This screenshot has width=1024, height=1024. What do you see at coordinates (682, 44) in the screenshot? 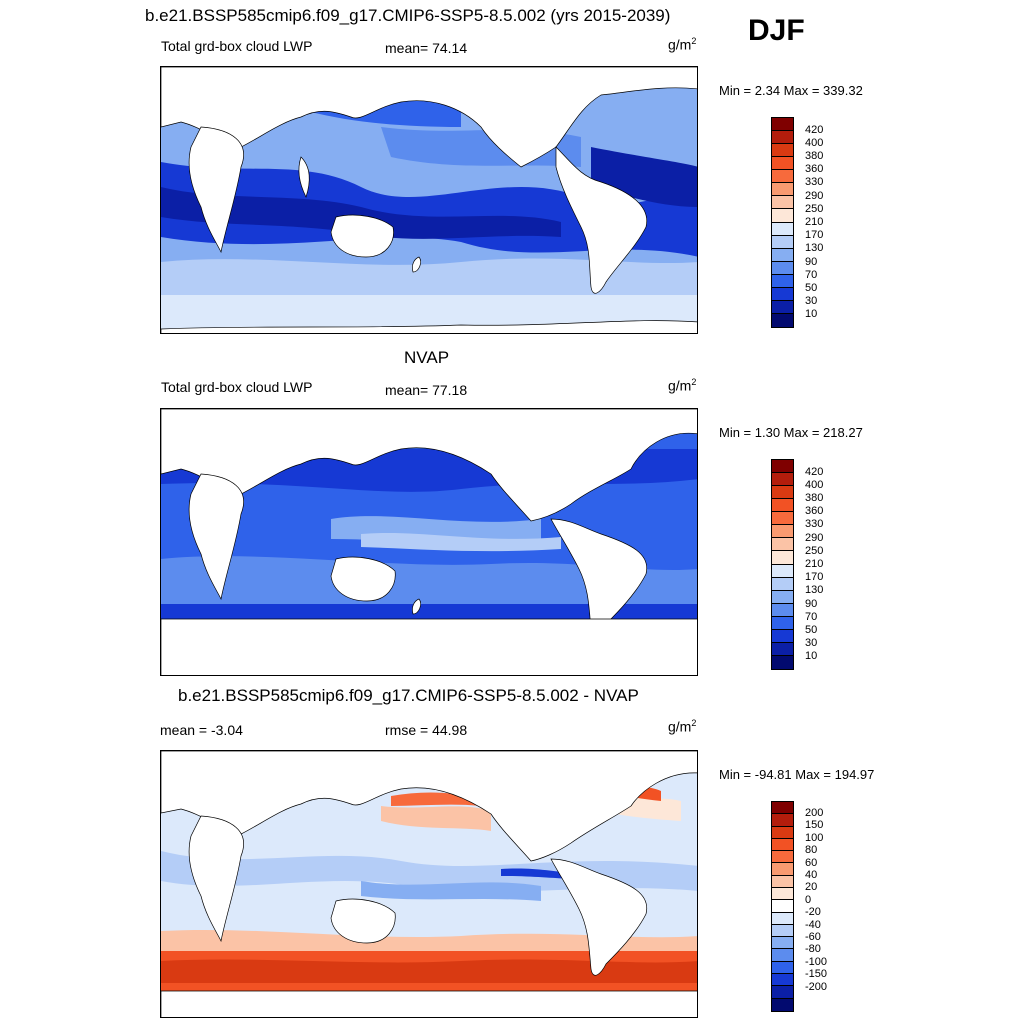
I see `panel-1-units: g/m2` at bounding box center [682, 44].